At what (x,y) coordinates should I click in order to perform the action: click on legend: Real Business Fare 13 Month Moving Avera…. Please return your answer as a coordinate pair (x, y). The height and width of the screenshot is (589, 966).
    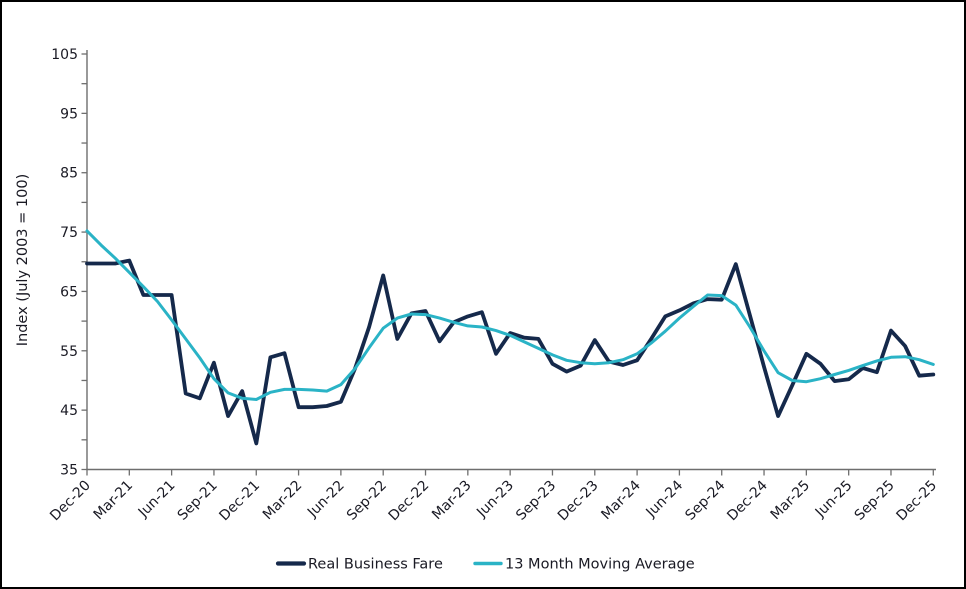
    Looking at the image, I should click on (485, 565).